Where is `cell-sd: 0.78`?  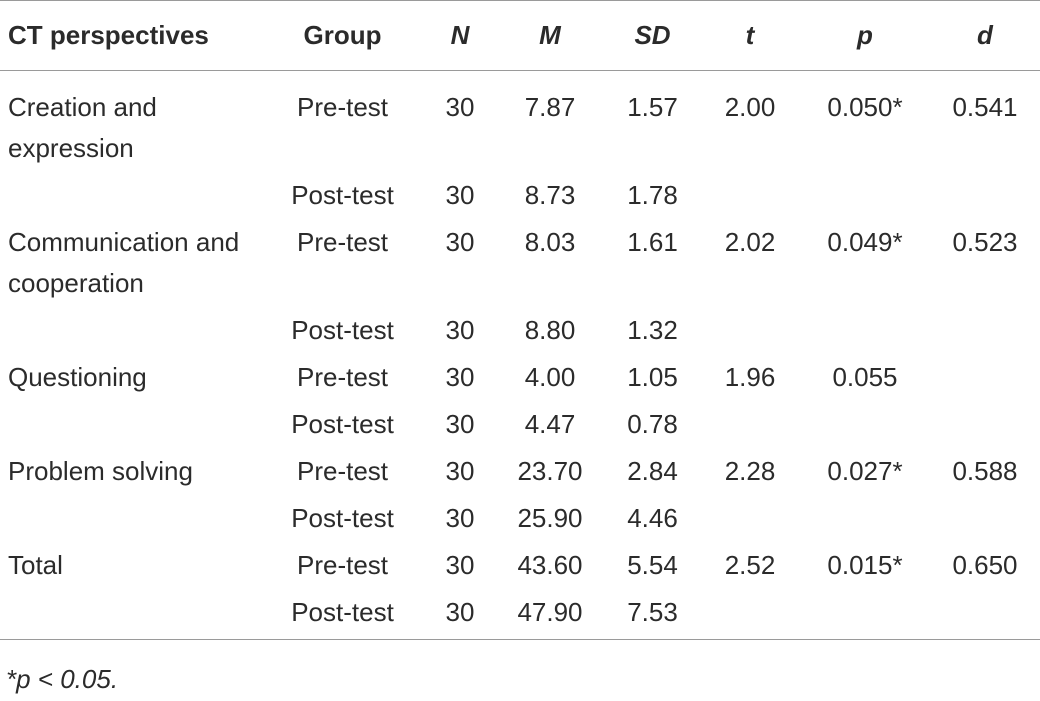 cell-sd: 0.78 is located at coordinates (652, 424).